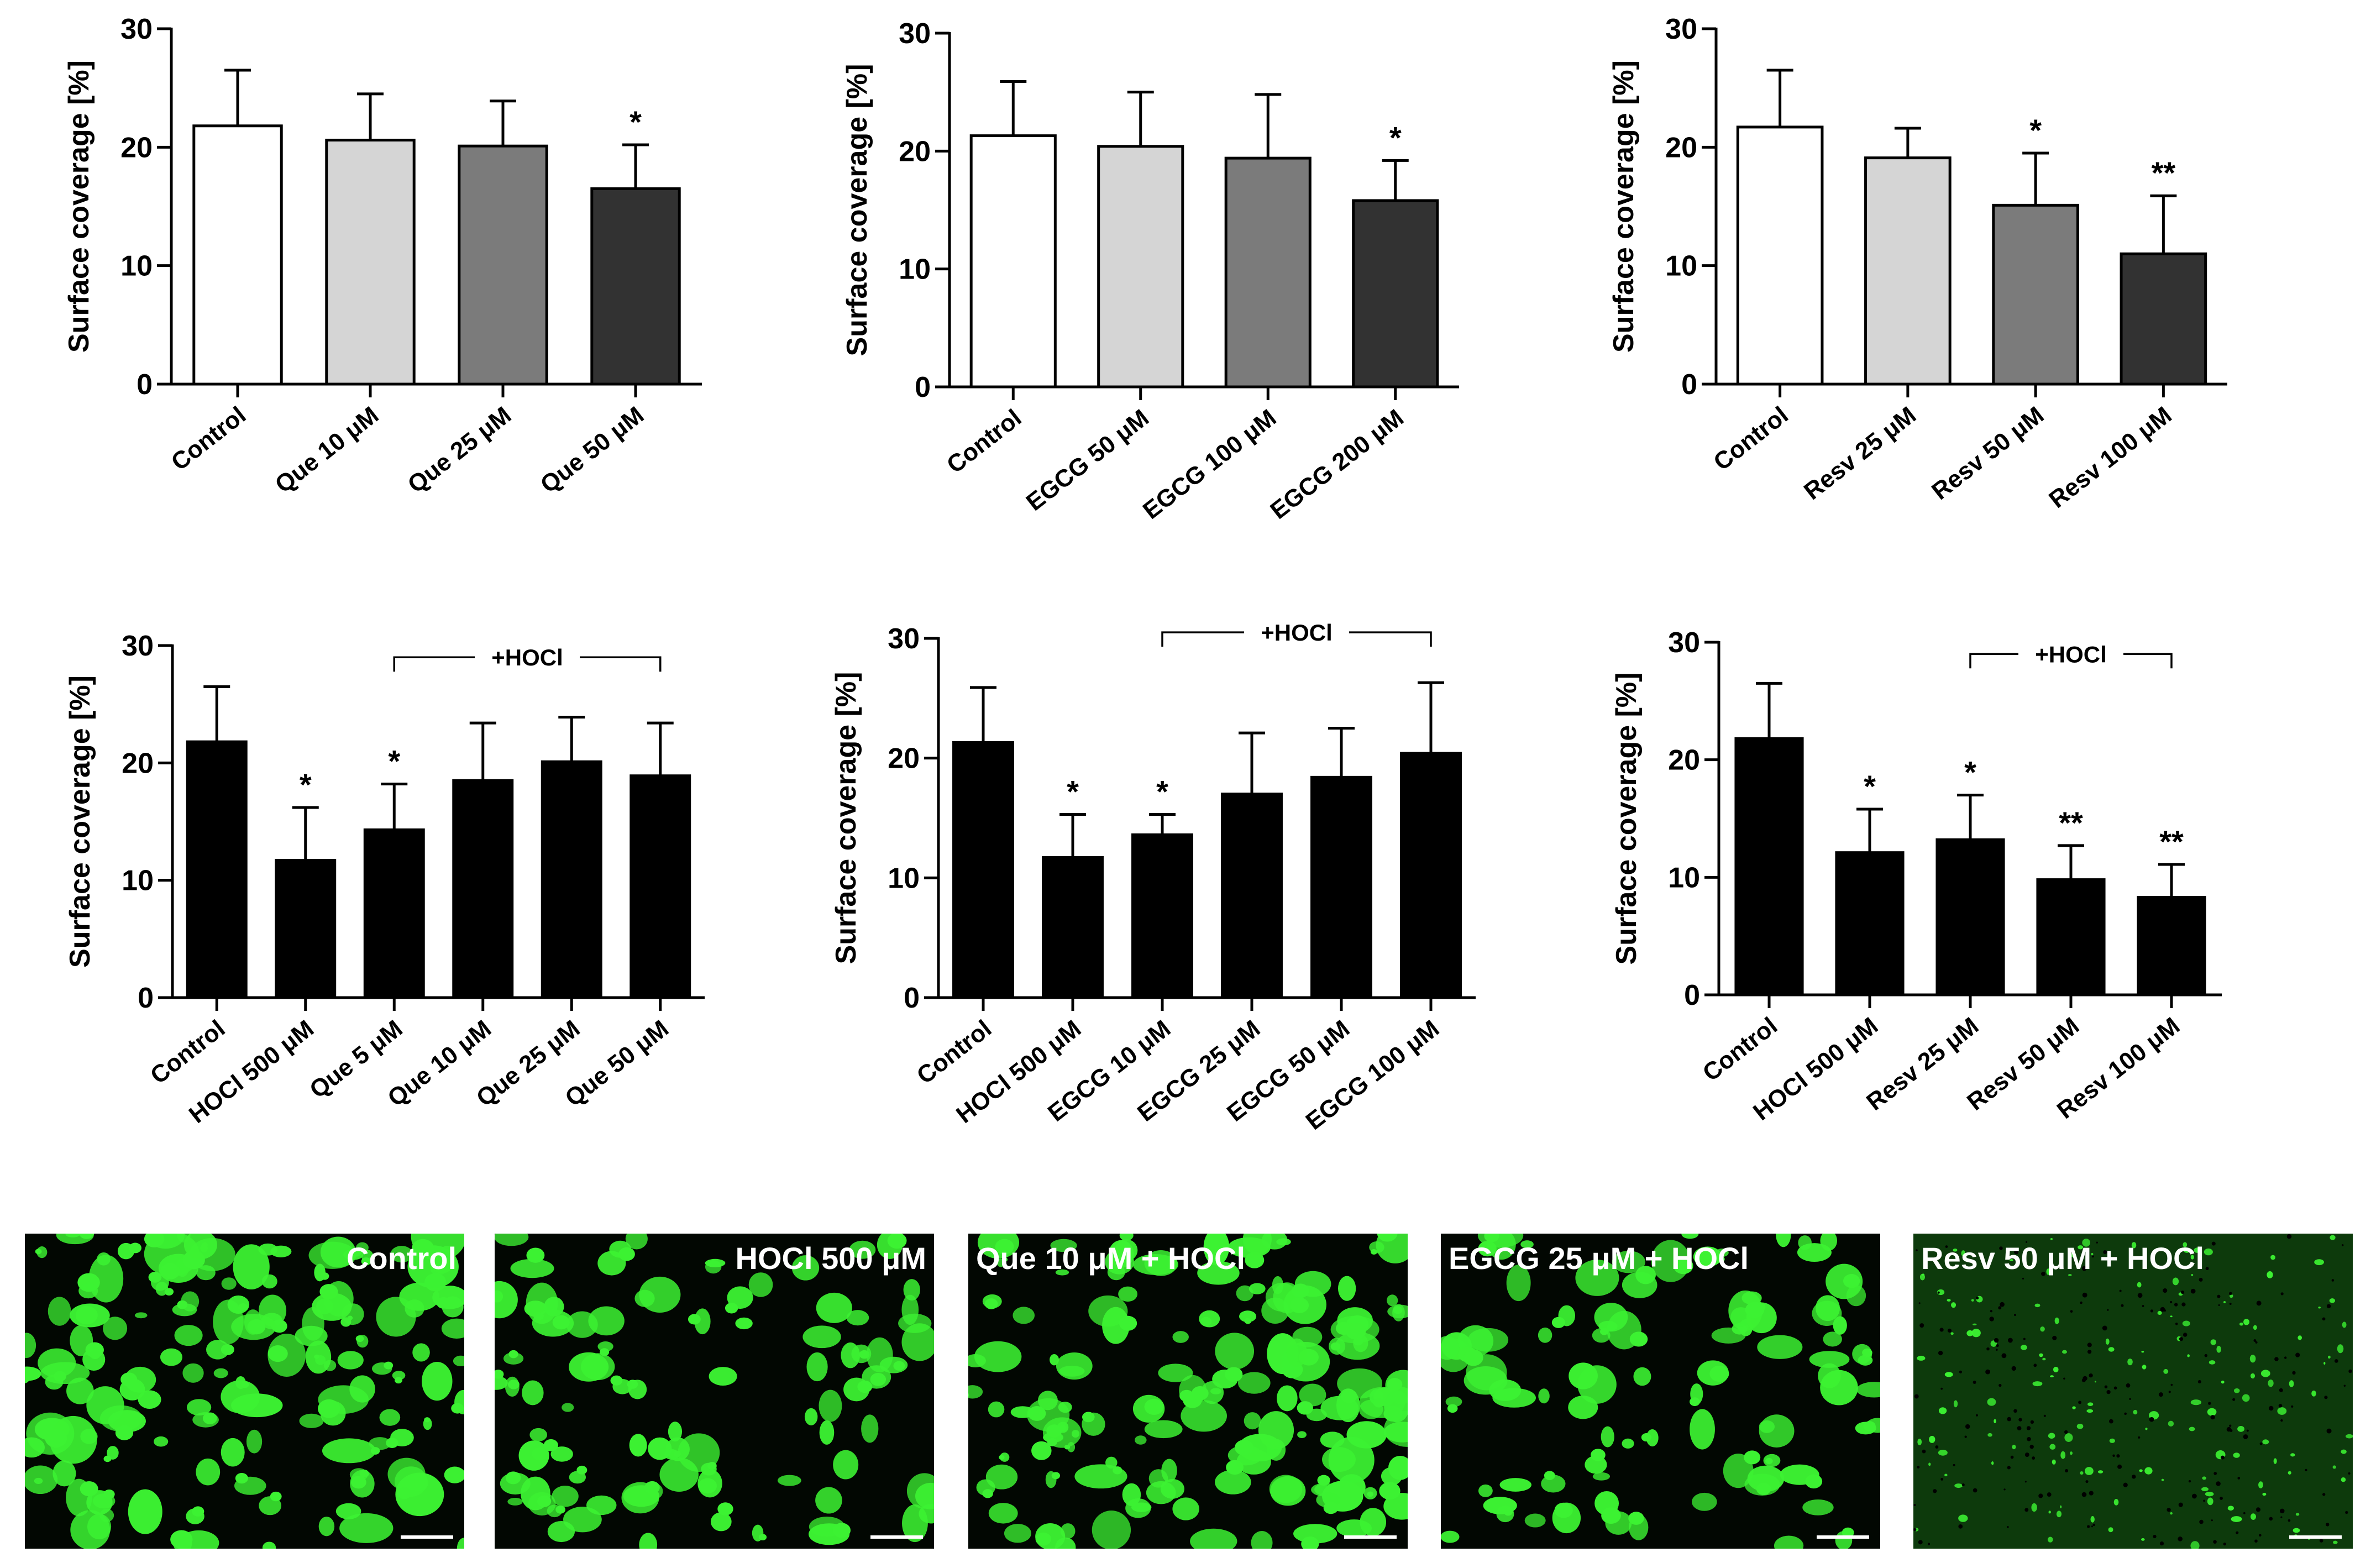  Describe the element at coordinates (1390, 639) in the screenshot. I see `bracket-right` at that location.